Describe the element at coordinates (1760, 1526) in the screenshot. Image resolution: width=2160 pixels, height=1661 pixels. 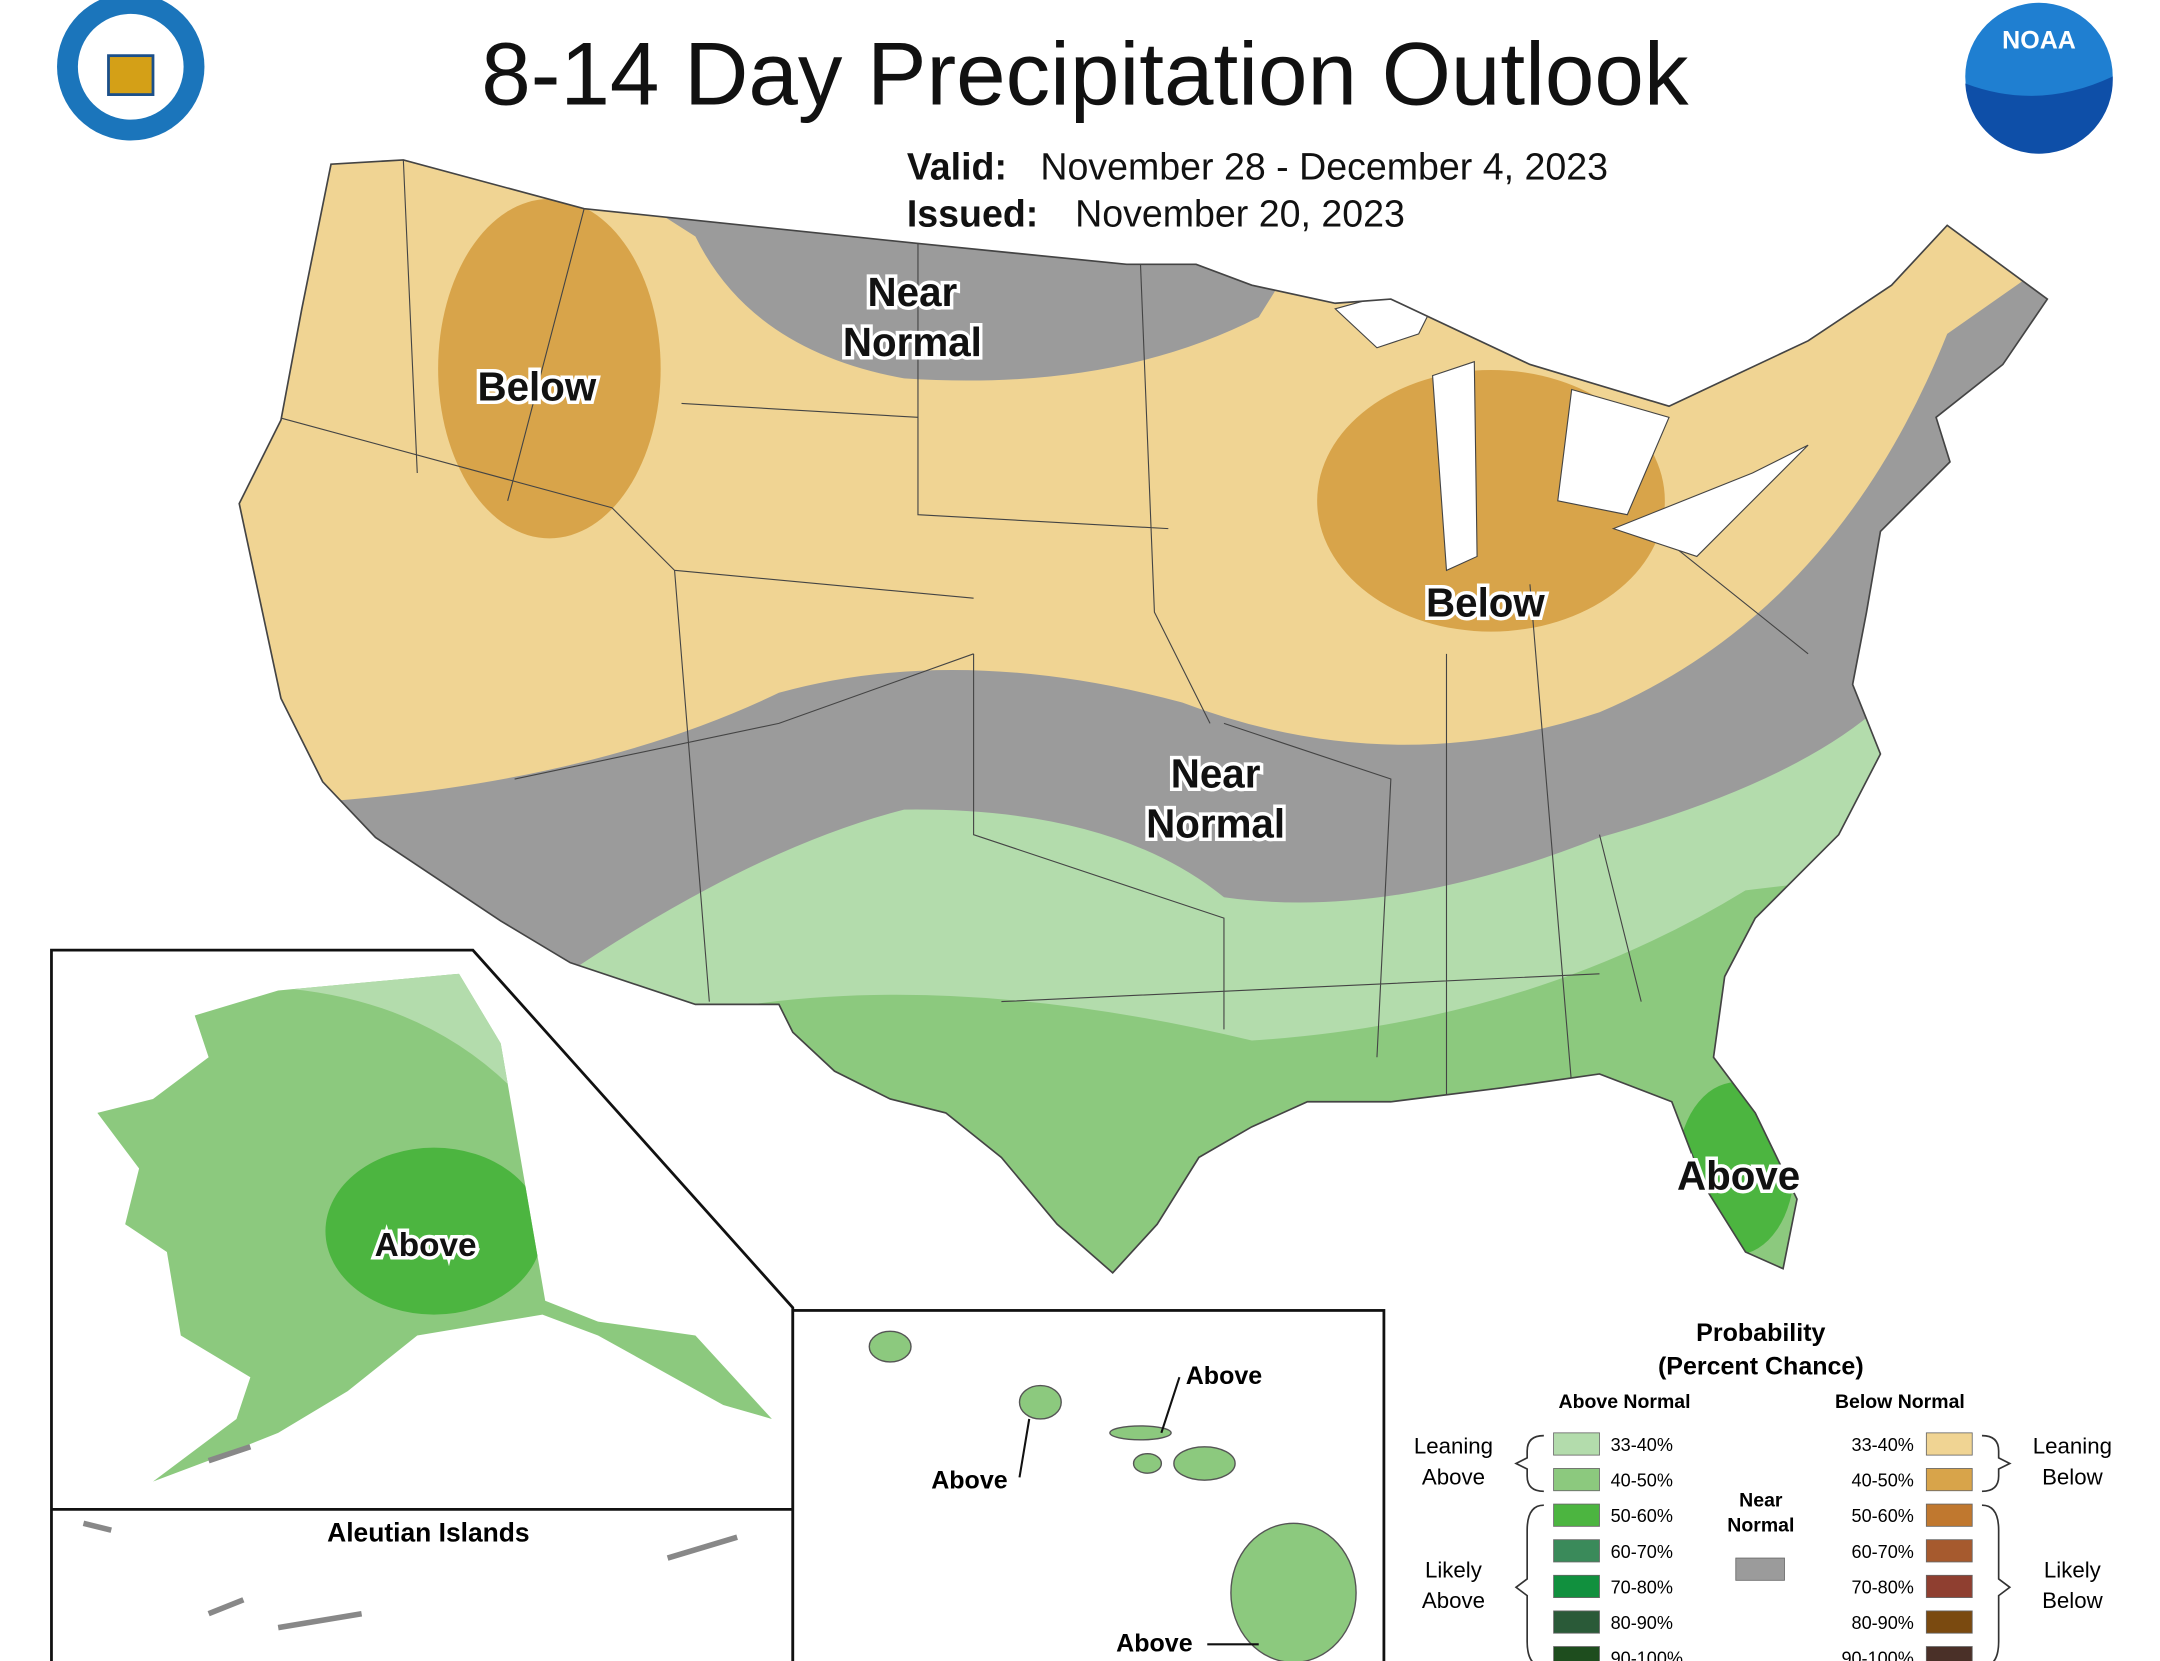
I see `legend-near-normal: Normal` at that location.